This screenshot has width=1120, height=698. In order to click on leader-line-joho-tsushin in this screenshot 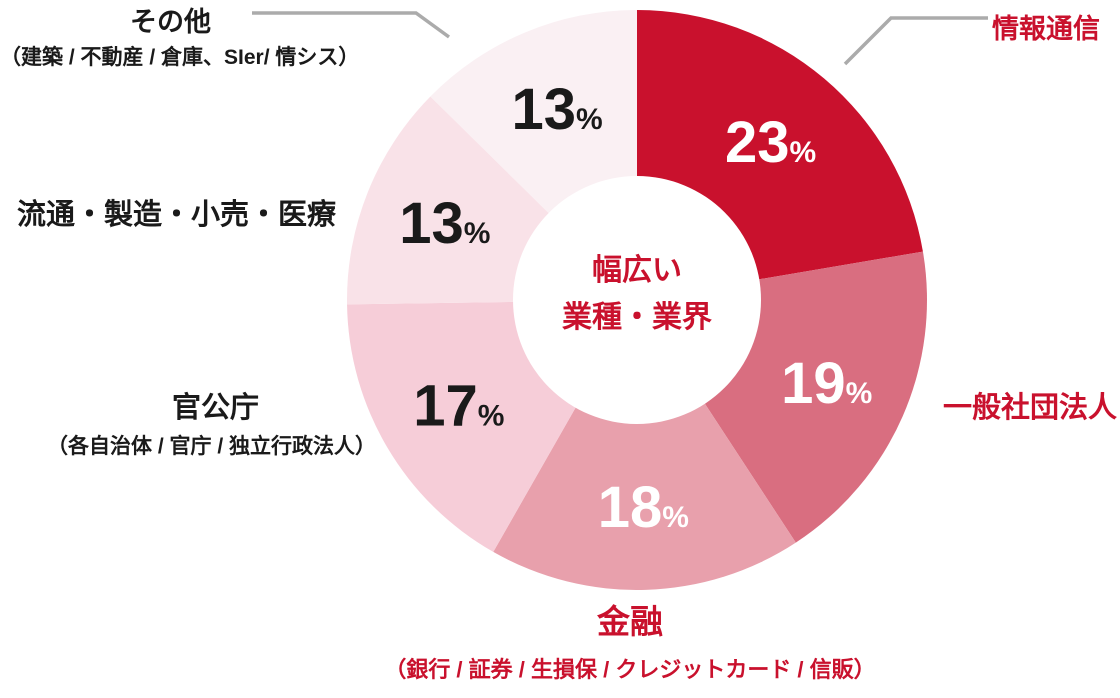, I will do `click(915, 41)`.